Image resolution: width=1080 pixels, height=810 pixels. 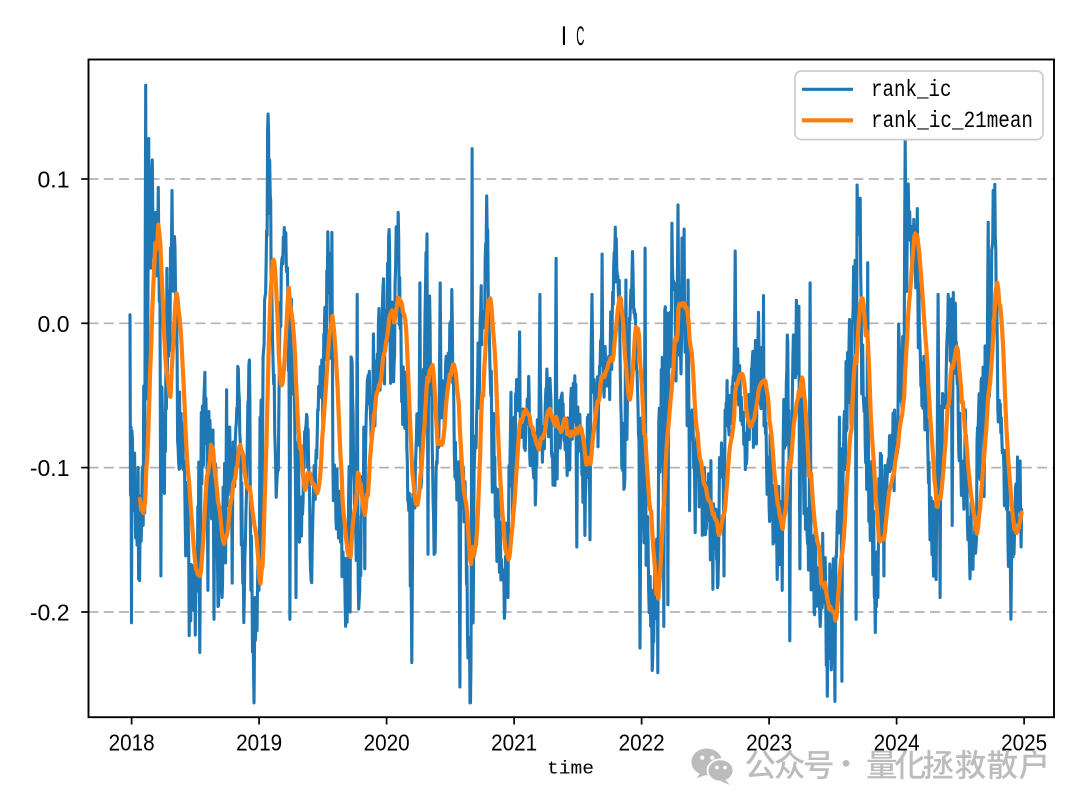 What do you see at coordinates (514, 743) in the screenshot?
I see `svg-text: 2021` at bounding box center [514, 743].